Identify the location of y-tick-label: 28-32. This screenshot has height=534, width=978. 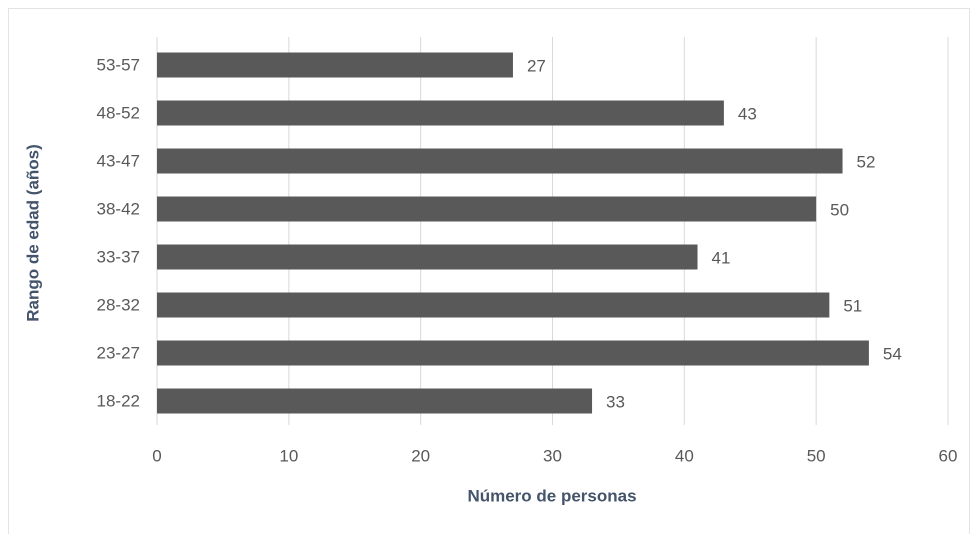
(118, 304).